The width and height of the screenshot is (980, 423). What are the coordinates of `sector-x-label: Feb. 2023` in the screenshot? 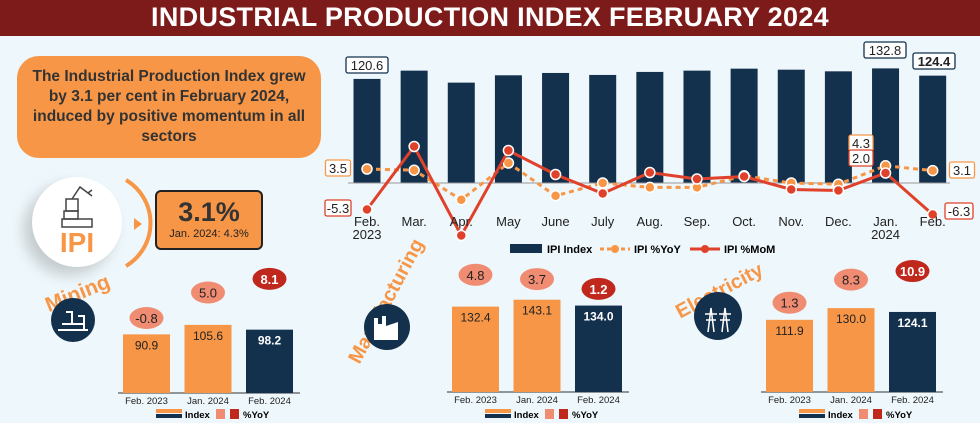 It's located at (146, 401).